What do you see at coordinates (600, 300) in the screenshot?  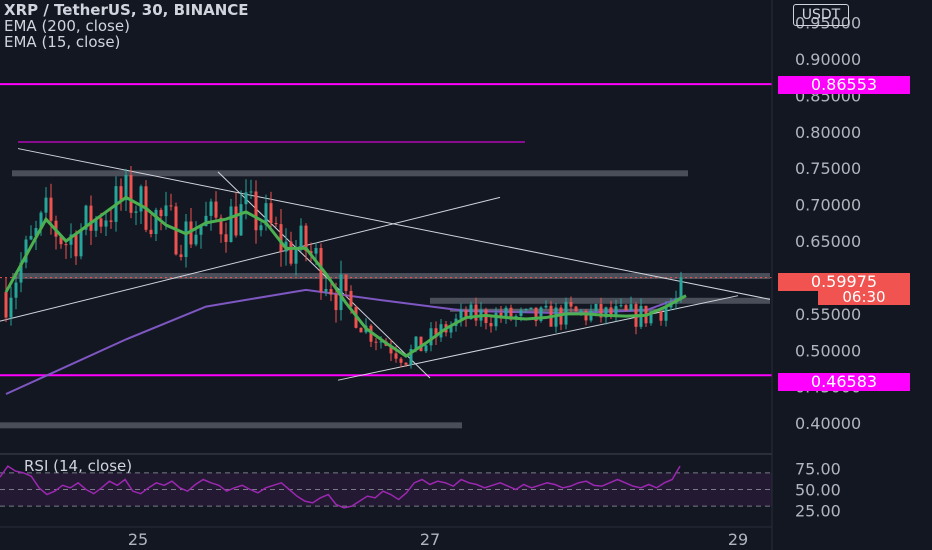 I see `upper-support-zone` at bounding box center [600, 300].